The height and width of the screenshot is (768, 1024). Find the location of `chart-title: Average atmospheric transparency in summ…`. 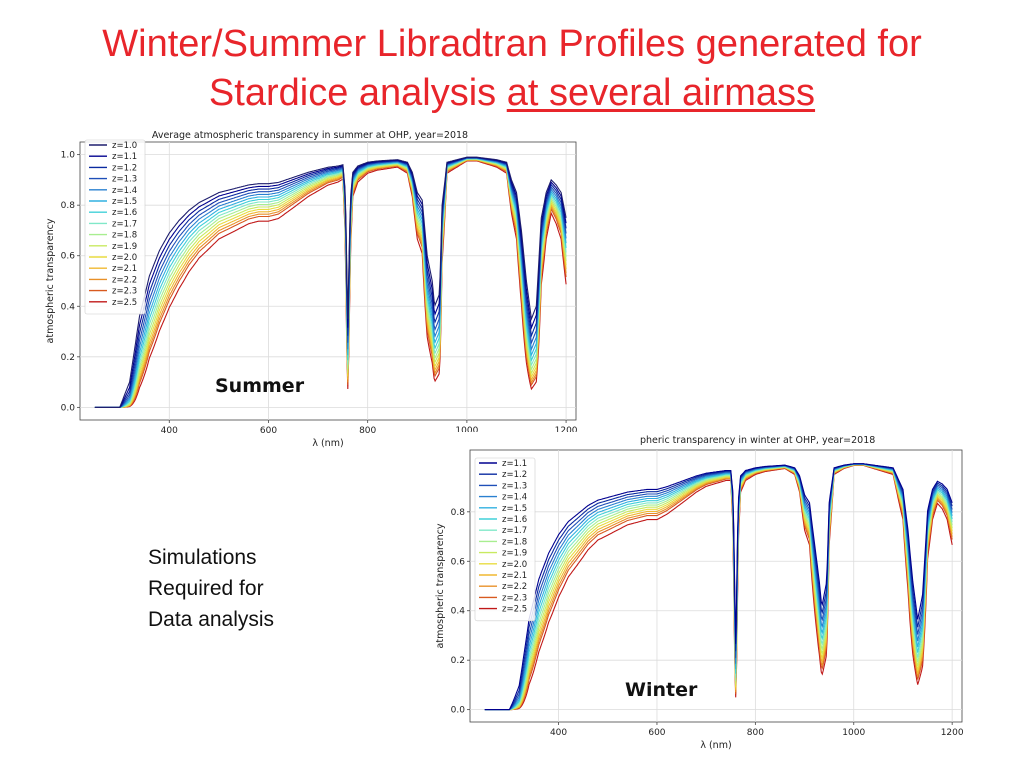

chart-title: Average atmospheric transparency in summ… is located at coordinates (310, 135).